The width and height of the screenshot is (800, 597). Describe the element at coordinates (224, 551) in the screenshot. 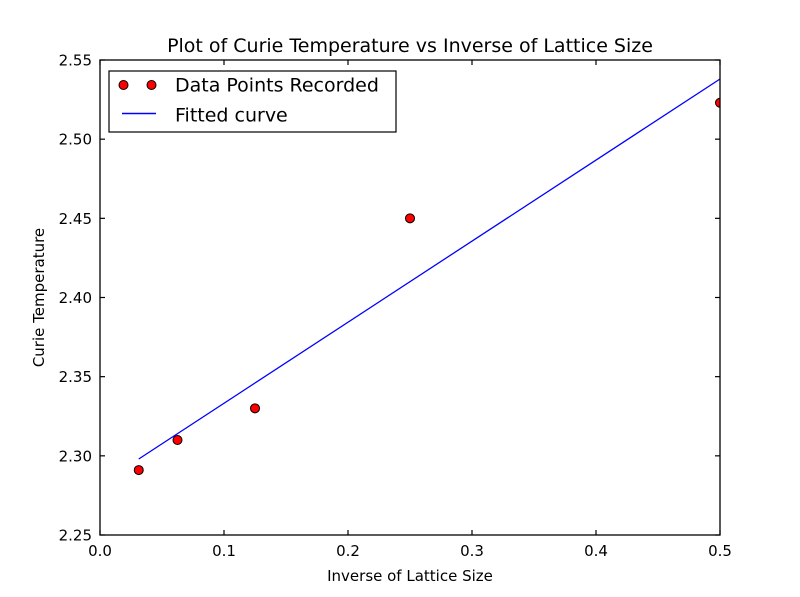

I see `x-tick-label: 0.1` at that location.